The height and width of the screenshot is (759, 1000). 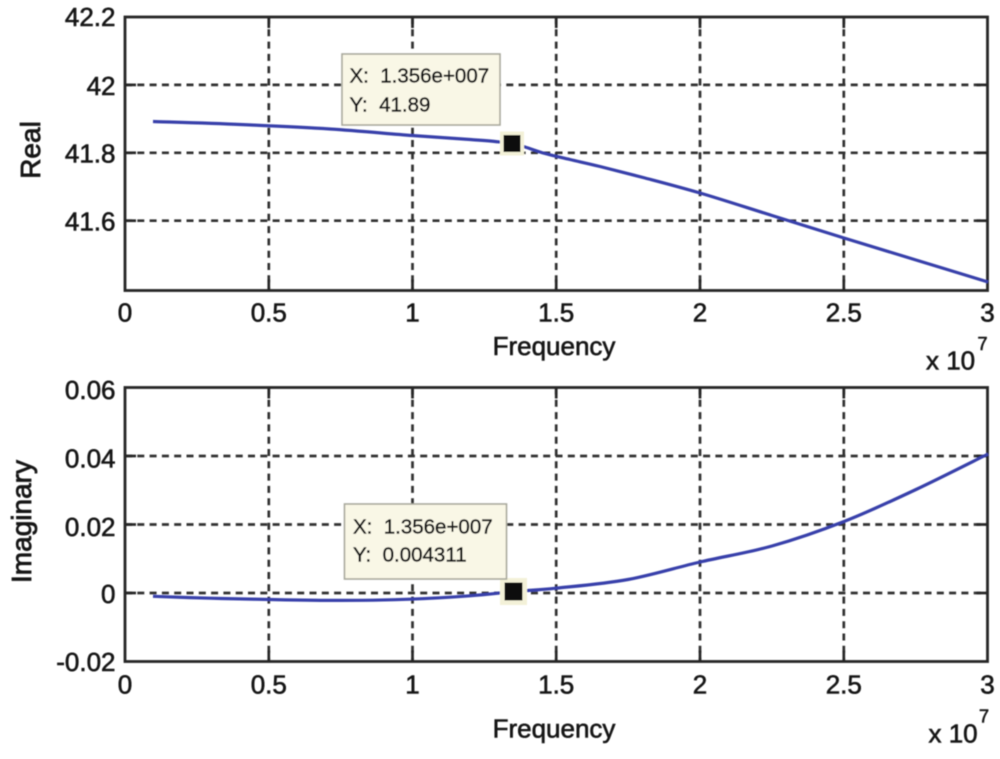 I want to click on svg-text: Y: 0.004311, so click(x=410, y=555).